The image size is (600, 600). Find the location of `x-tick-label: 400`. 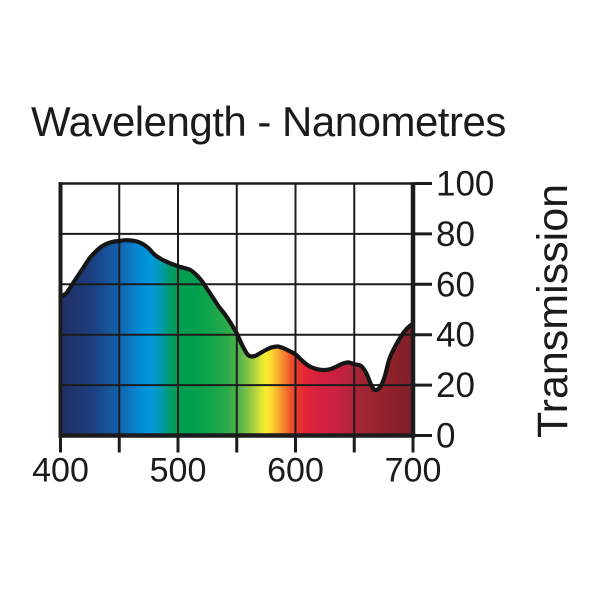

x-tick-label: 400 is located at coordinates (60, 471).